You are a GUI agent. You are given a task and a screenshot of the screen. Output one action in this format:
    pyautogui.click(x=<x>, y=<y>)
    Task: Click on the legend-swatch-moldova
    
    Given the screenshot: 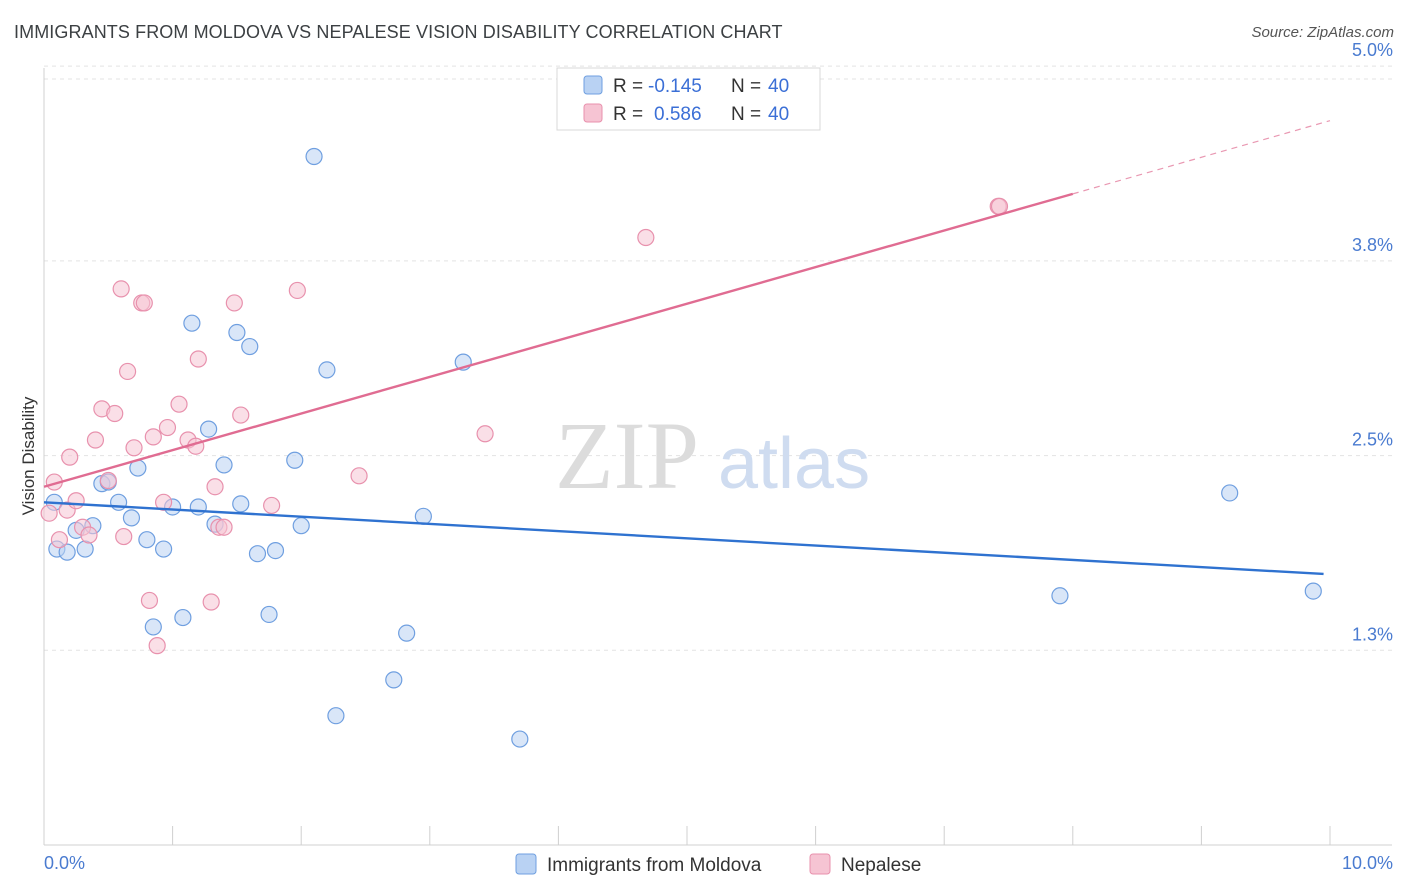 What is the action you would take?
    pyautogui.click(x=526, y=864)
    